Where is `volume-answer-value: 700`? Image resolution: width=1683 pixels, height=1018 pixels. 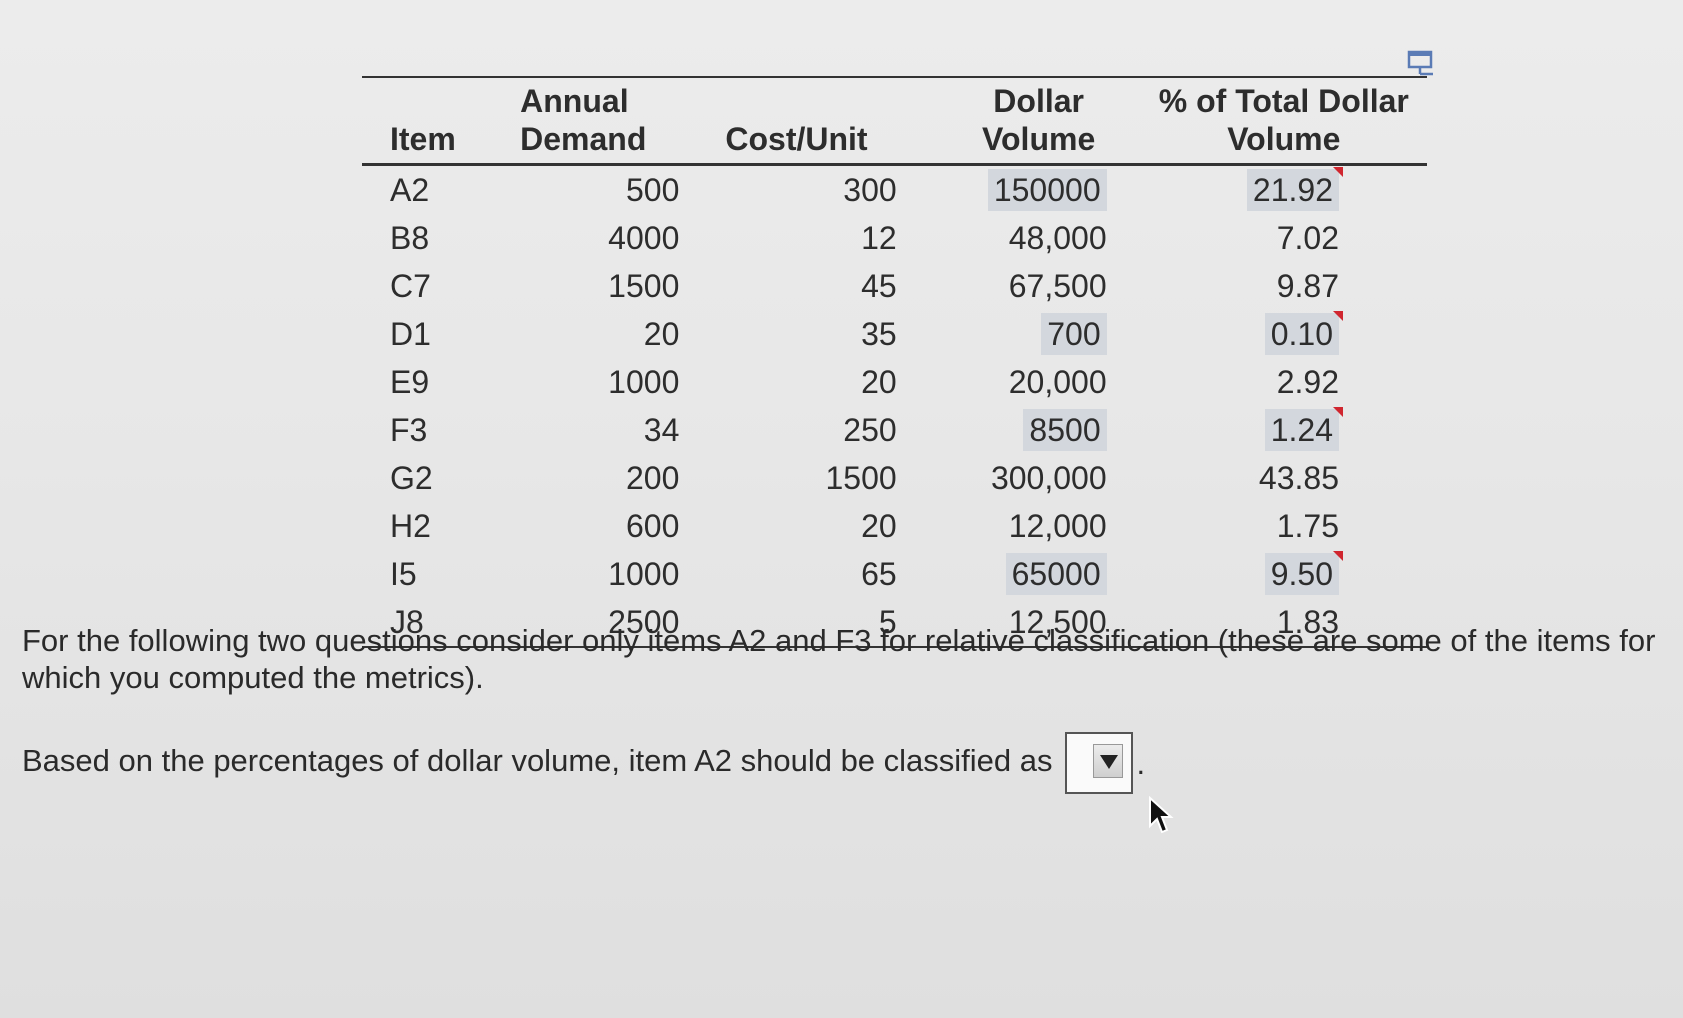
volume-answer-value: 700 is located at coordinates (1074, 333).